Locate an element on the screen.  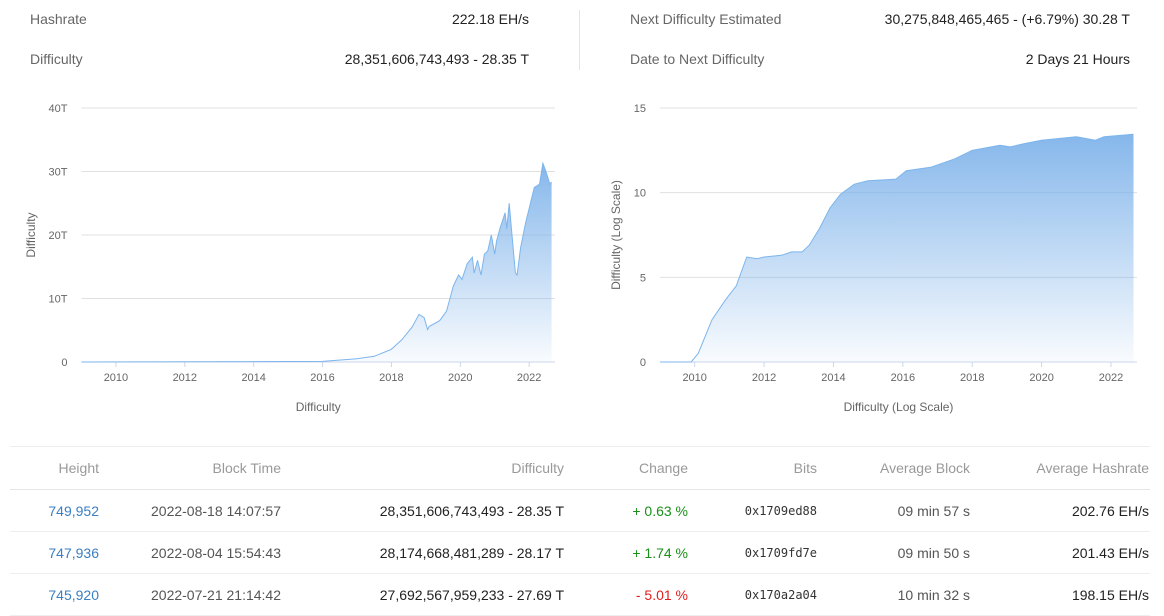
col-bits: Bits is located at coordinates (753, 468).